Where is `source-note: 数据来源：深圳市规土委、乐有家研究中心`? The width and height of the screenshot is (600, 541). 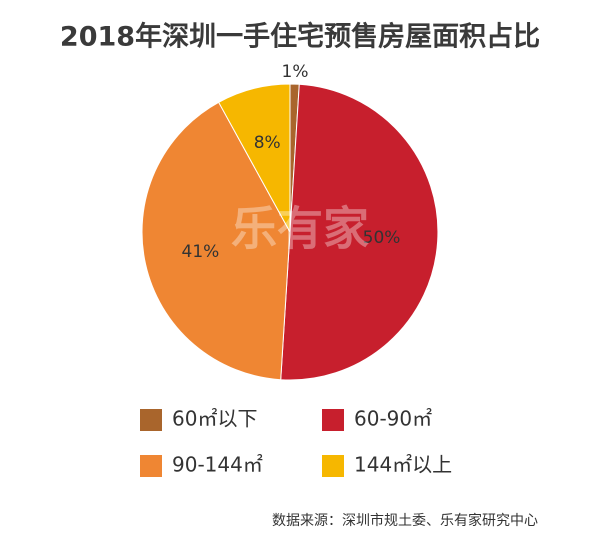 source-note: 数据来源：深圳市规土委、乐有家研究中心 is located at coordinates (405, 520).